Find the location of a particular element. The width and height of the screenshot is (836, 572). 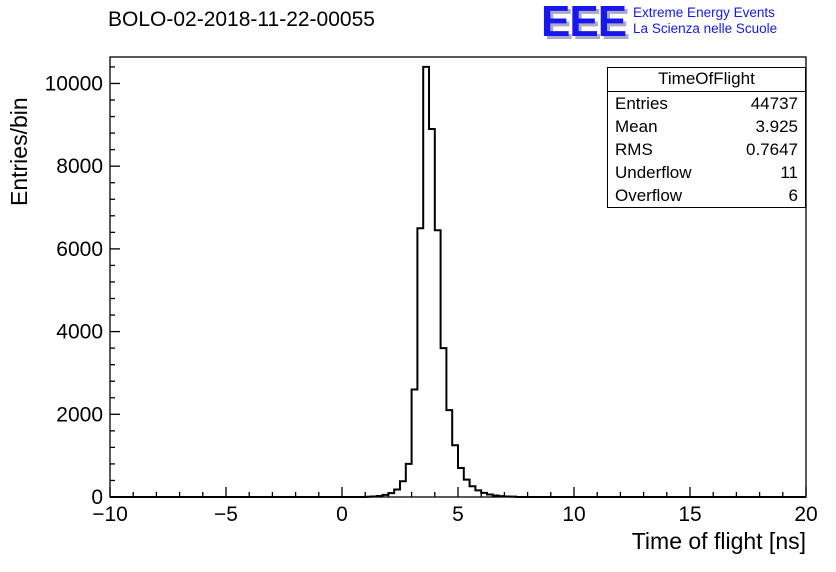

stats-title: TimeOfFlight is located at coordinates (706, 80).